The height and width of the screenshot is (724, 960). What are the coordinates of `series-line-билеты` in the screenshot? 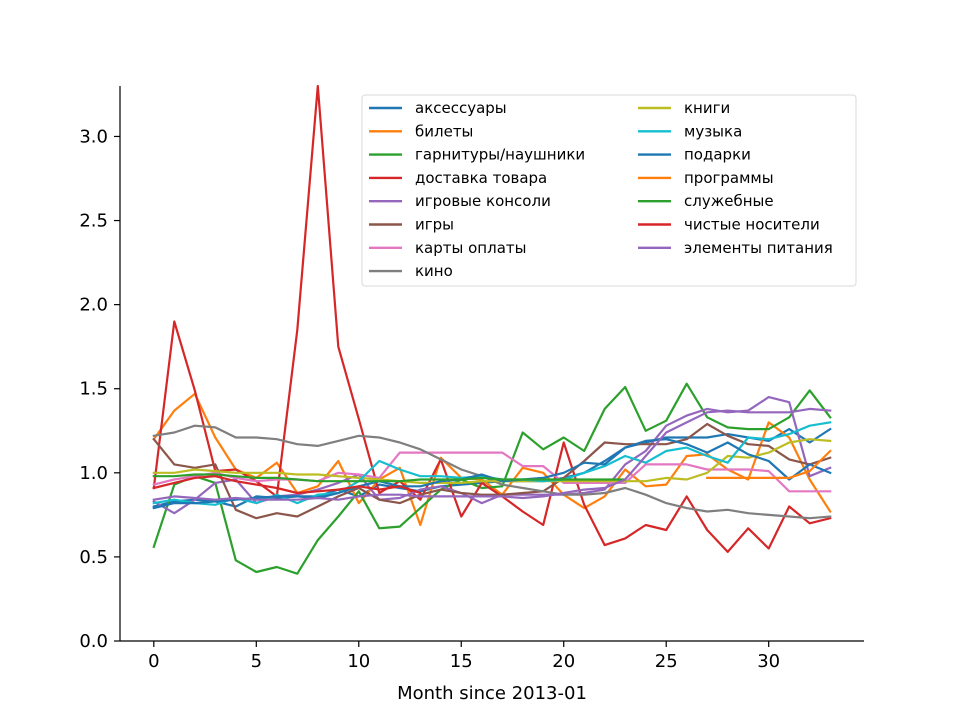 It's located at (492, 459).